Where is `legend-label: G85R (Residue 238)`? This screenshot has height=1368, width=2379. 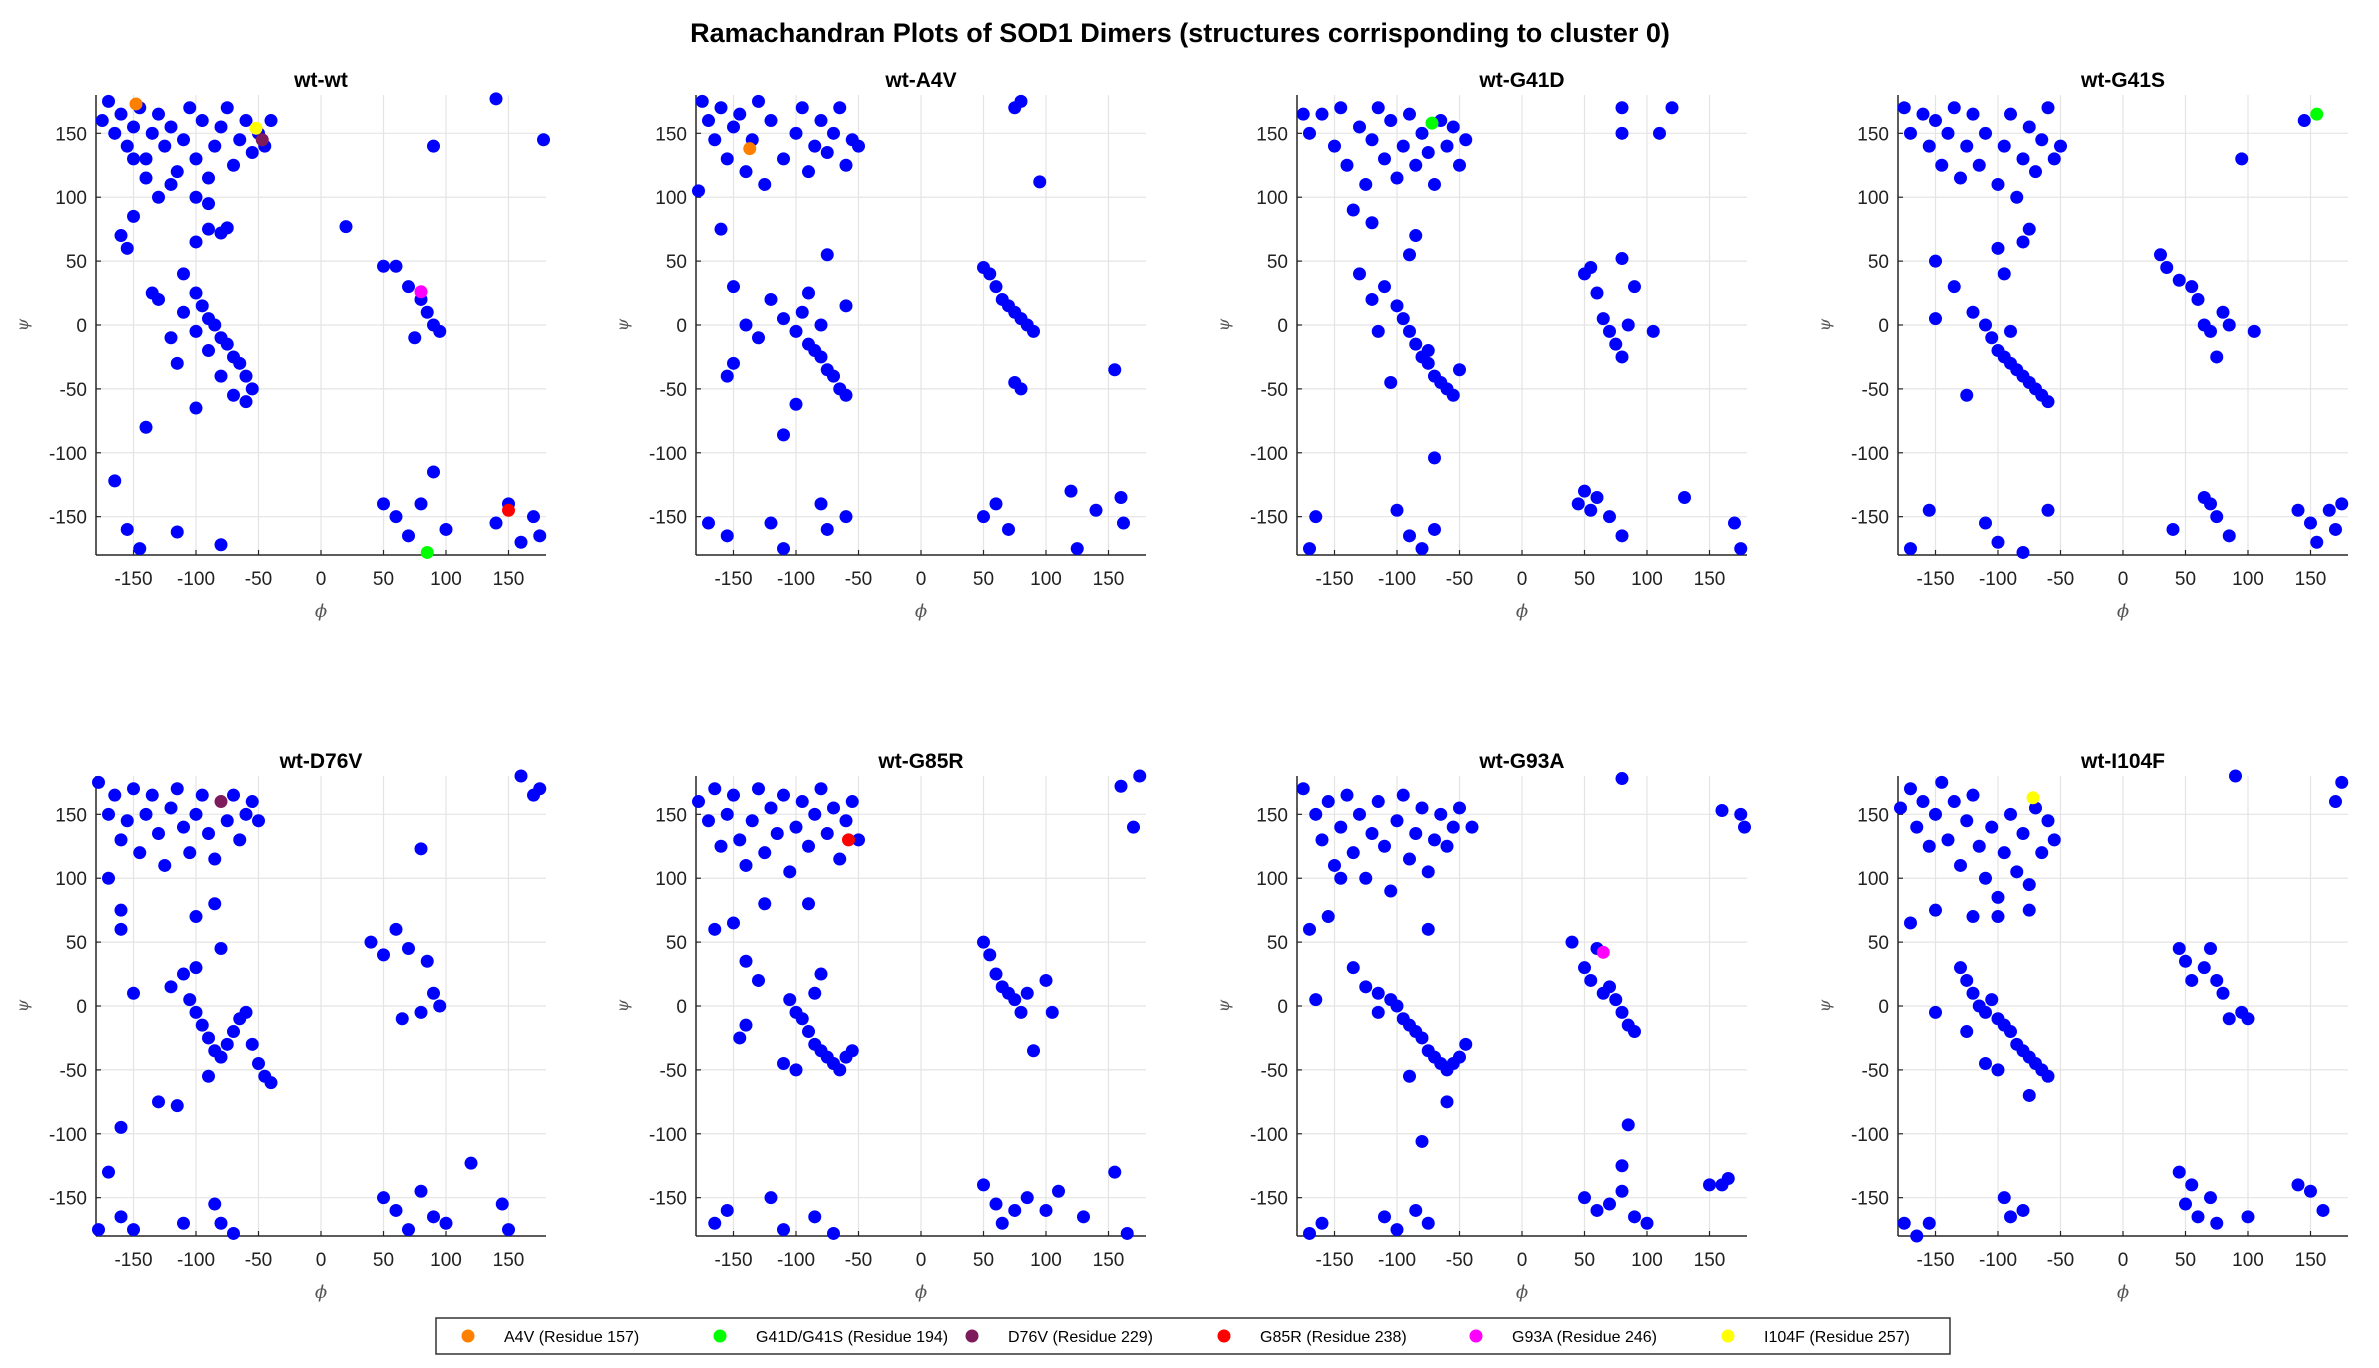 legend-label: G85R (Residue 238) is located at coordinates (1333, 1337).